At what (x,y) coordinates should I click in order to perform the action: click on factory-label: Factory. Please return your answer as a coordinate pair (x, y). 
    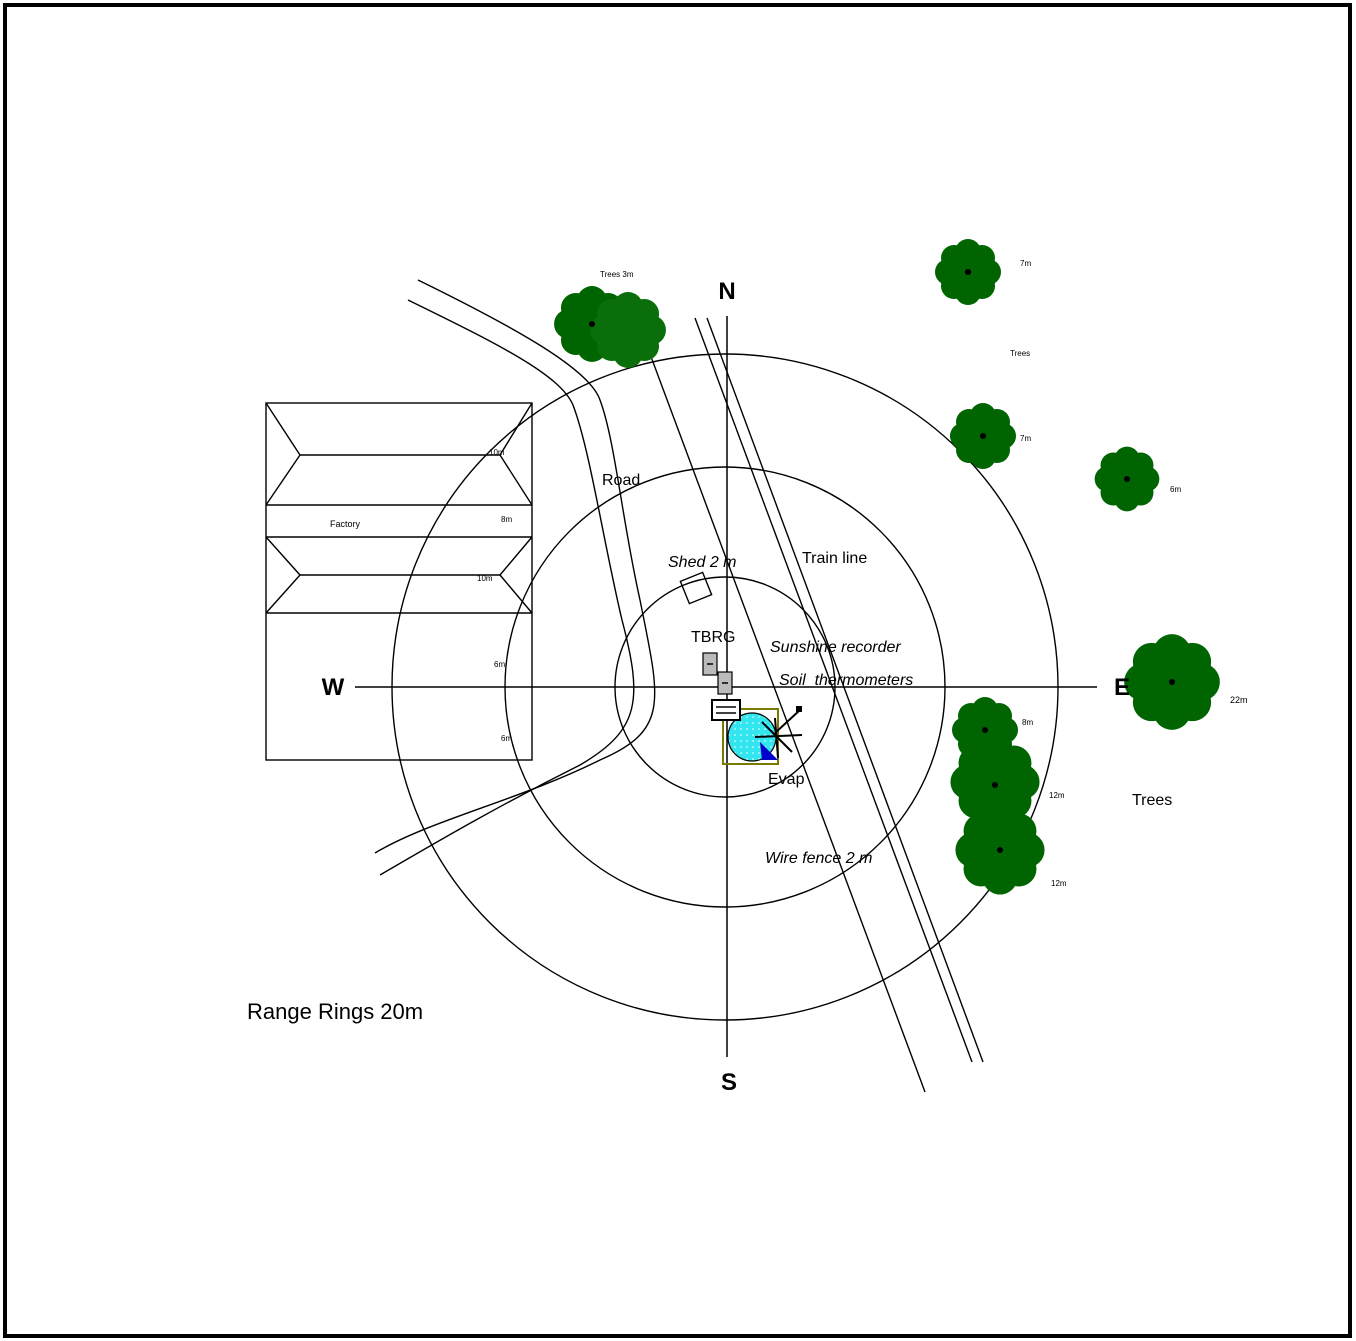
    Looking at the image, I should click on (345, 524).